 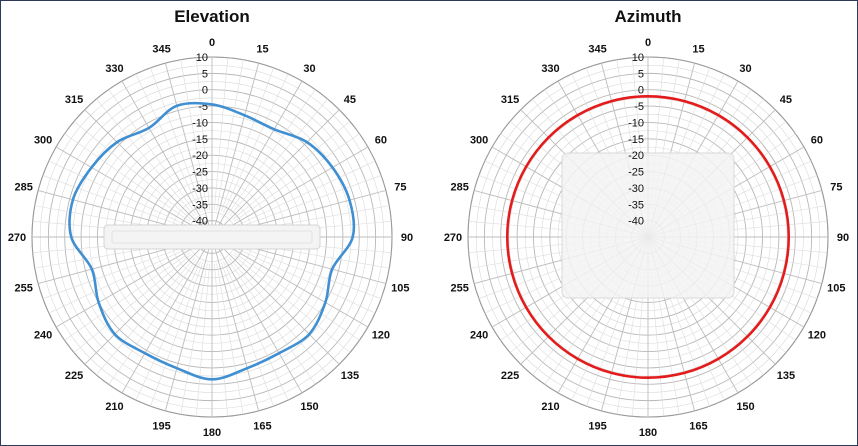 I want to click on angular-tick-label: 285, so click(x=23, y=188).